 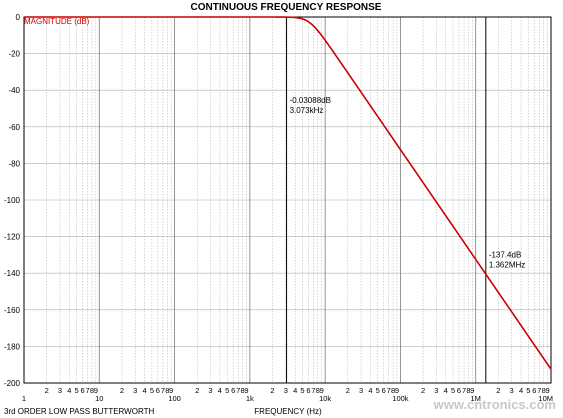 What do you see at coordinates (505, 254) in the screenshot?
I see `annotation-label: -137.4dB` at bounding box center [505, 254].